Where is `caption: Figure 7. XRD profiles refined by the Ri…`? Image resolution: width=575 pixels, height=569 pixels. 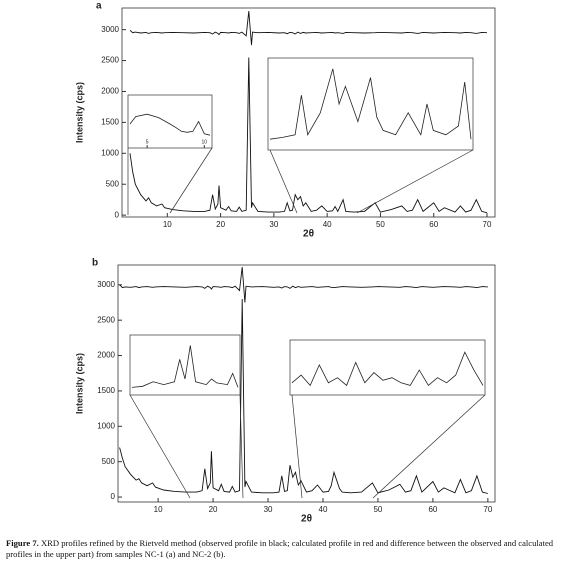 caption: Figure 7. XRD profiles refined by the Ri… is located at coordinates (287, 549).